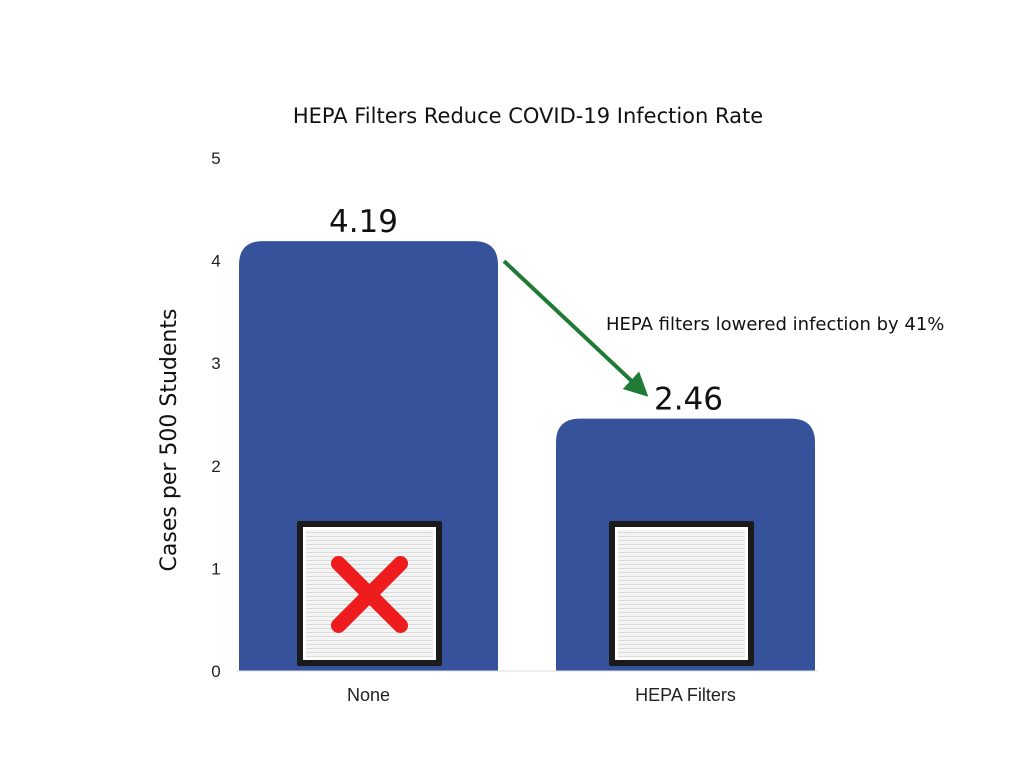 This screenshot has width=1024, height=768. I want to click on filter-media, so click(681, 593).